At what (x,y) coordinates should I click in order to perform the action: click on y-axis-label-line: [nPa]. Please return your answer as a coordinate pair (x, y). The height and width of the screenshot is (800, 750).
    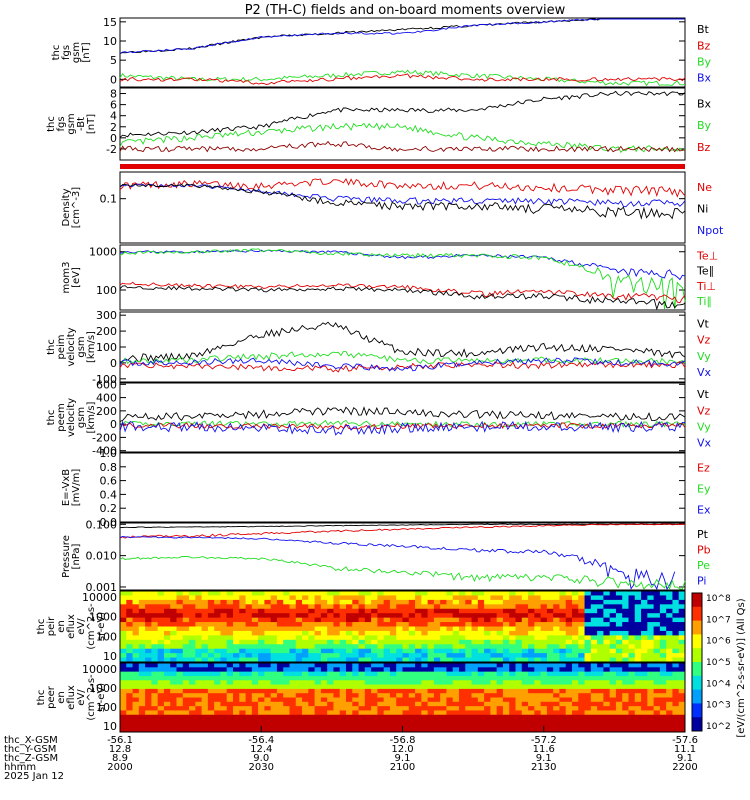
    Looking at the image, I should click on (76, 556).